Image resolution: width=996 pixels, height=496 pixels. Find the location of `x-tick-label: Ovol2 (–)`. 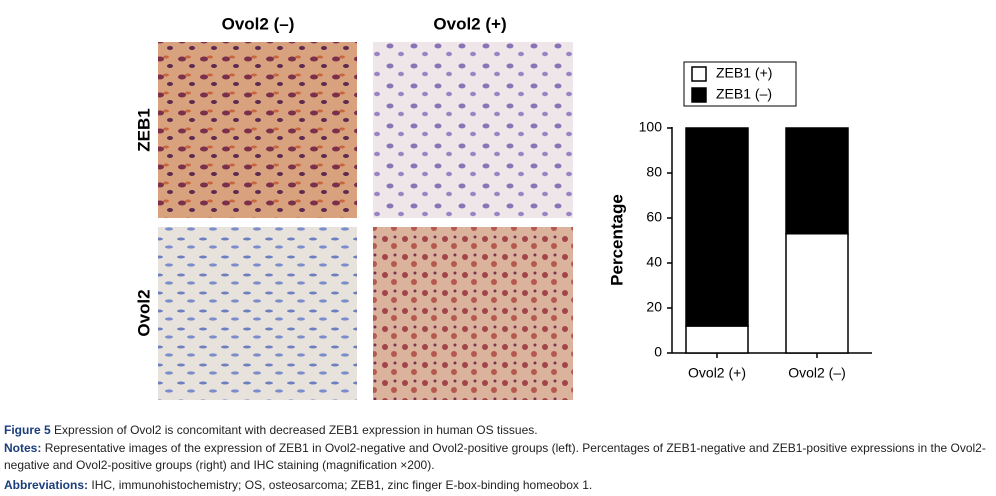

x-tick-label: Ovol2 (–) is located at coordinates (817, 373).